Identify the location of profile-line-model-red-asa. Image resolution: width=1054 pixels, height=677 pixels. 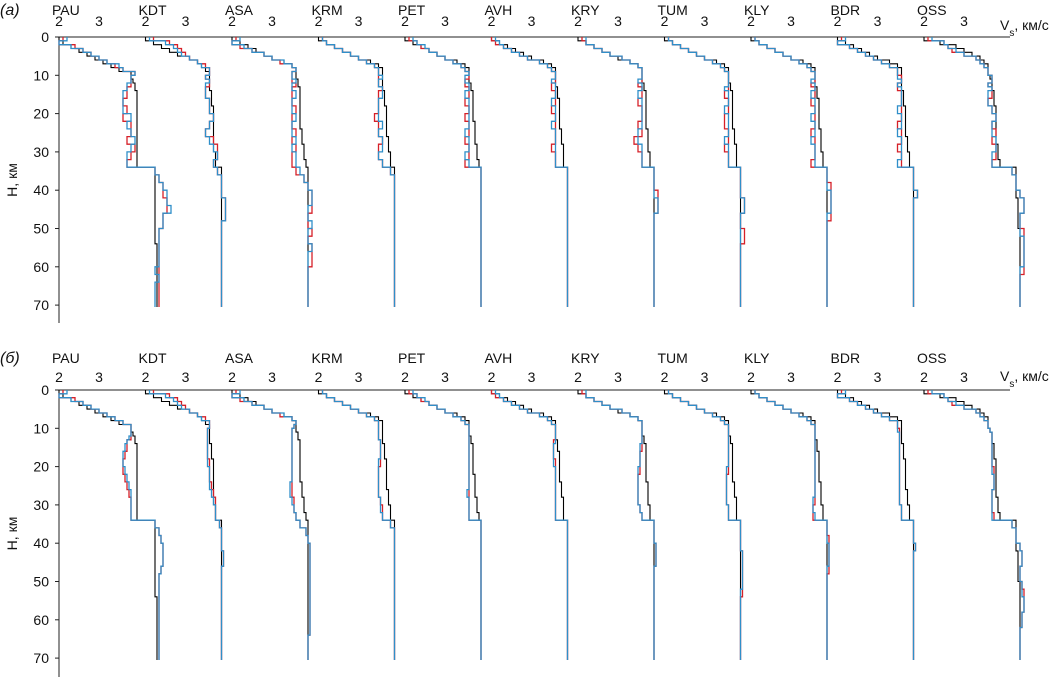
(271, 525).